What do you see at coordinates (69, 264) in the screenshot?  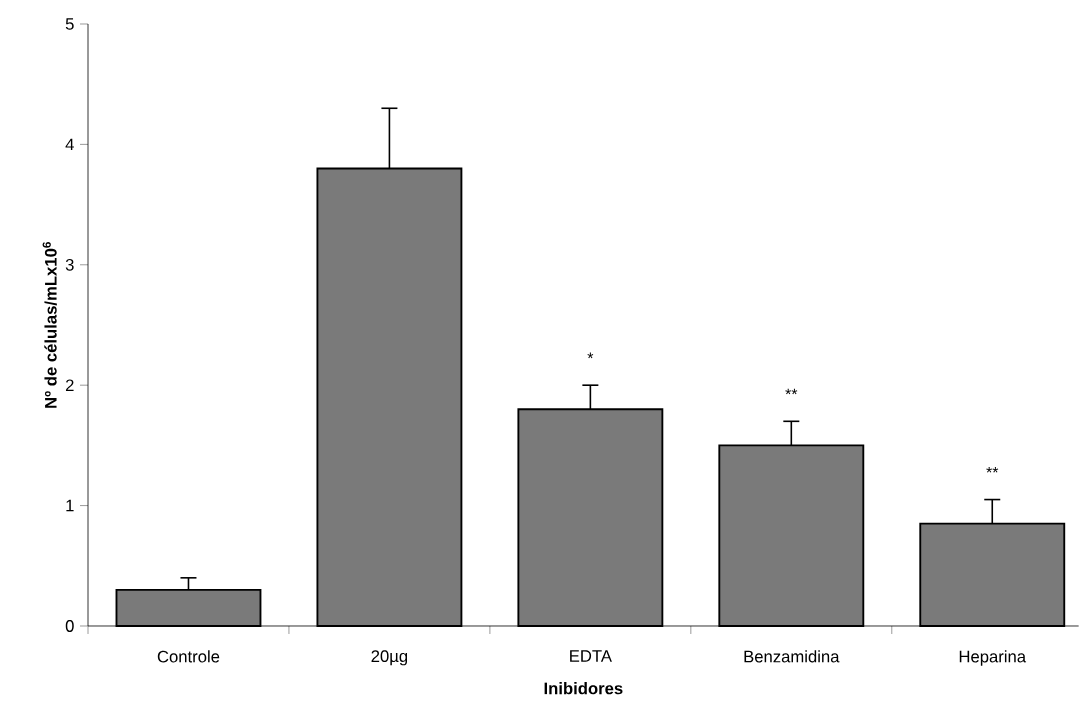 I see `y-tick-label: 3` at bounding box center [69, 264].